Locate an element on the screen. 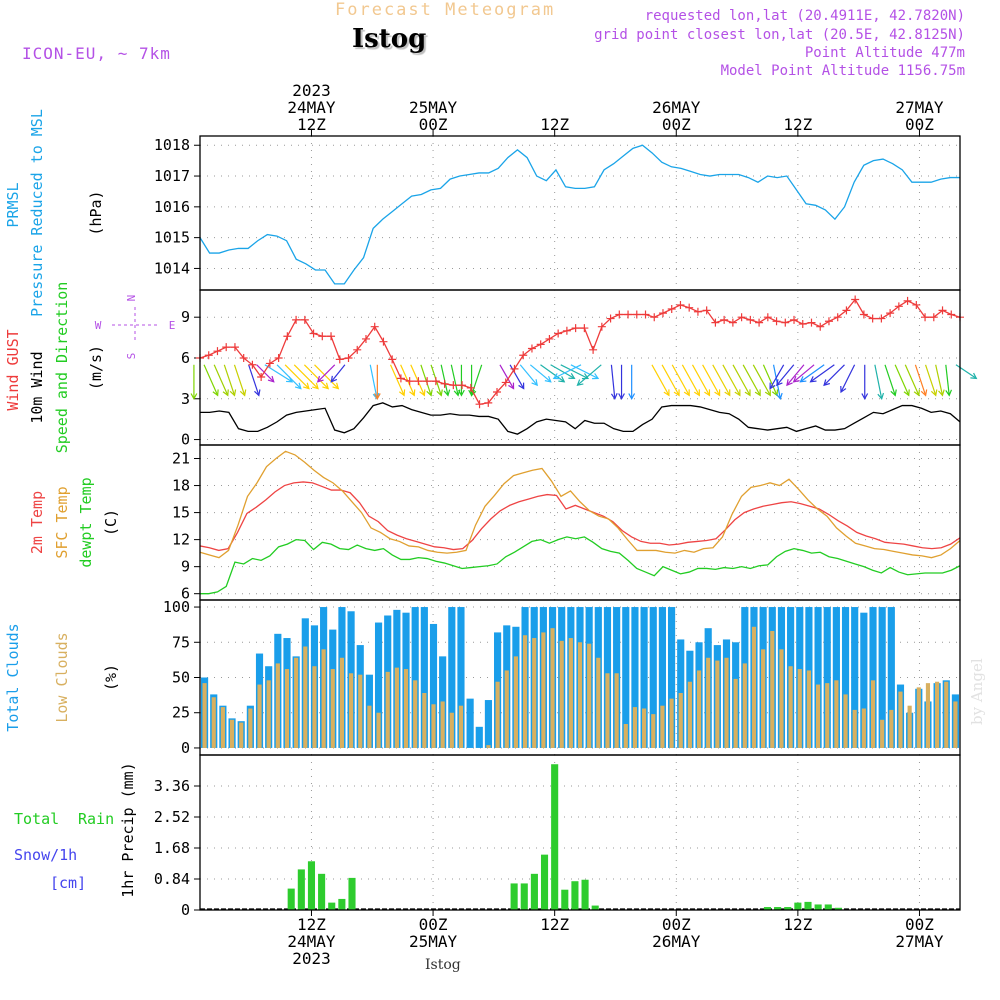  pressure-y-tick-label: 1015 is located at coordinates (172, 238).